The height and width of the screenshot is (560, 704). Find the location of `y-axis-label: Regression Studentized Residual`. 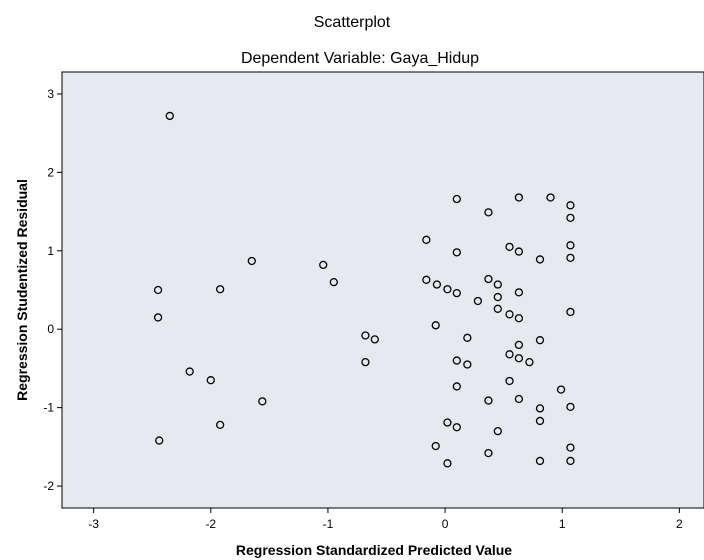

y-axis-label: Regression Studentized Residual is located at coordinates (22, 290).